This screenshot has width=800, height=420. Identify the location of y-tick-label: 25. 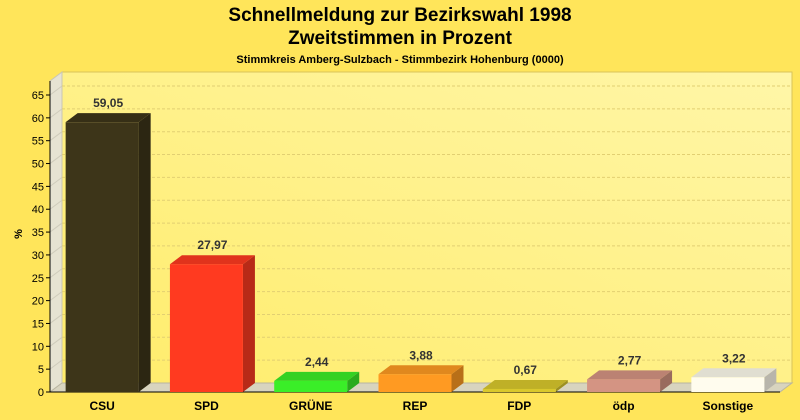
(38, 279).